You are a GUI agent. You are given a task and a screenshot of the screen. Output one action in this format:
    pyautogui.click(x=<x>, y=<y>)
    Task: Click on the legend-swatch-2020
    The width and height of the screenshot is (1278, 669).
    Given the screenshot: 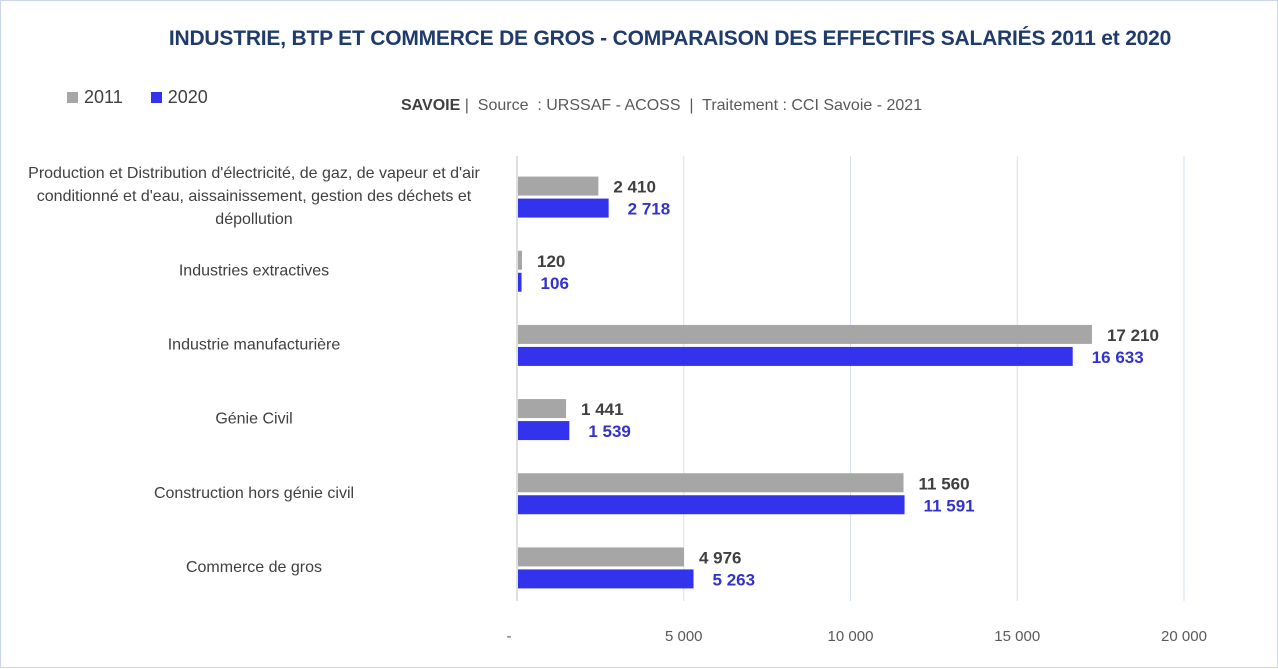 What is the action you would take?
    pyautogui.click(x=156, y=97)
    